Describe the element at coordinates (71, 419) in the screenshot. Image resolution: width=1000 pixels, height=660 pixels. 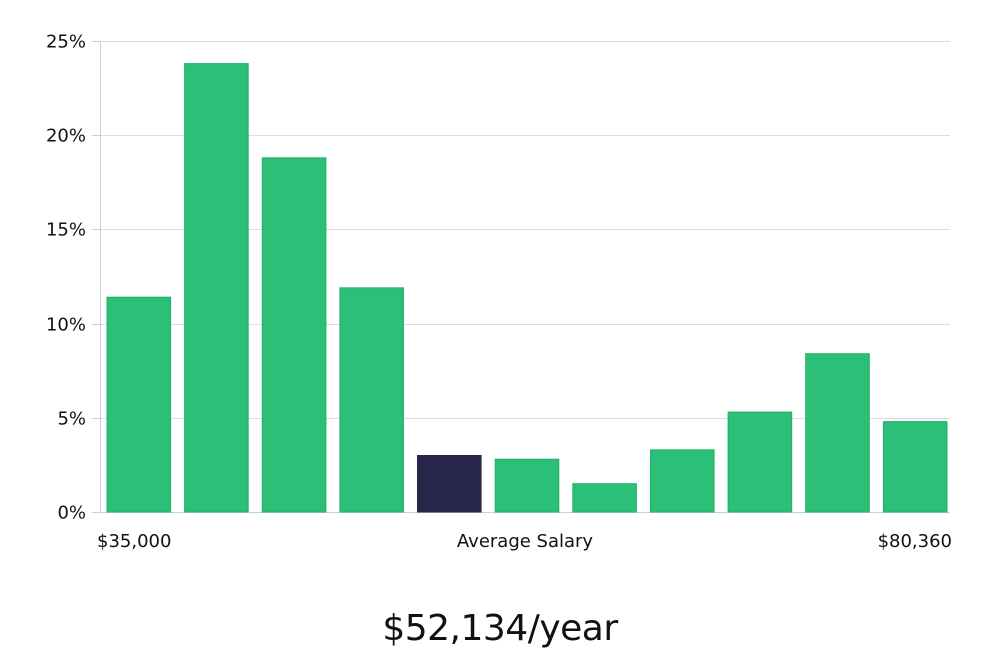
I see `y-tick-label: 5%` at that location.